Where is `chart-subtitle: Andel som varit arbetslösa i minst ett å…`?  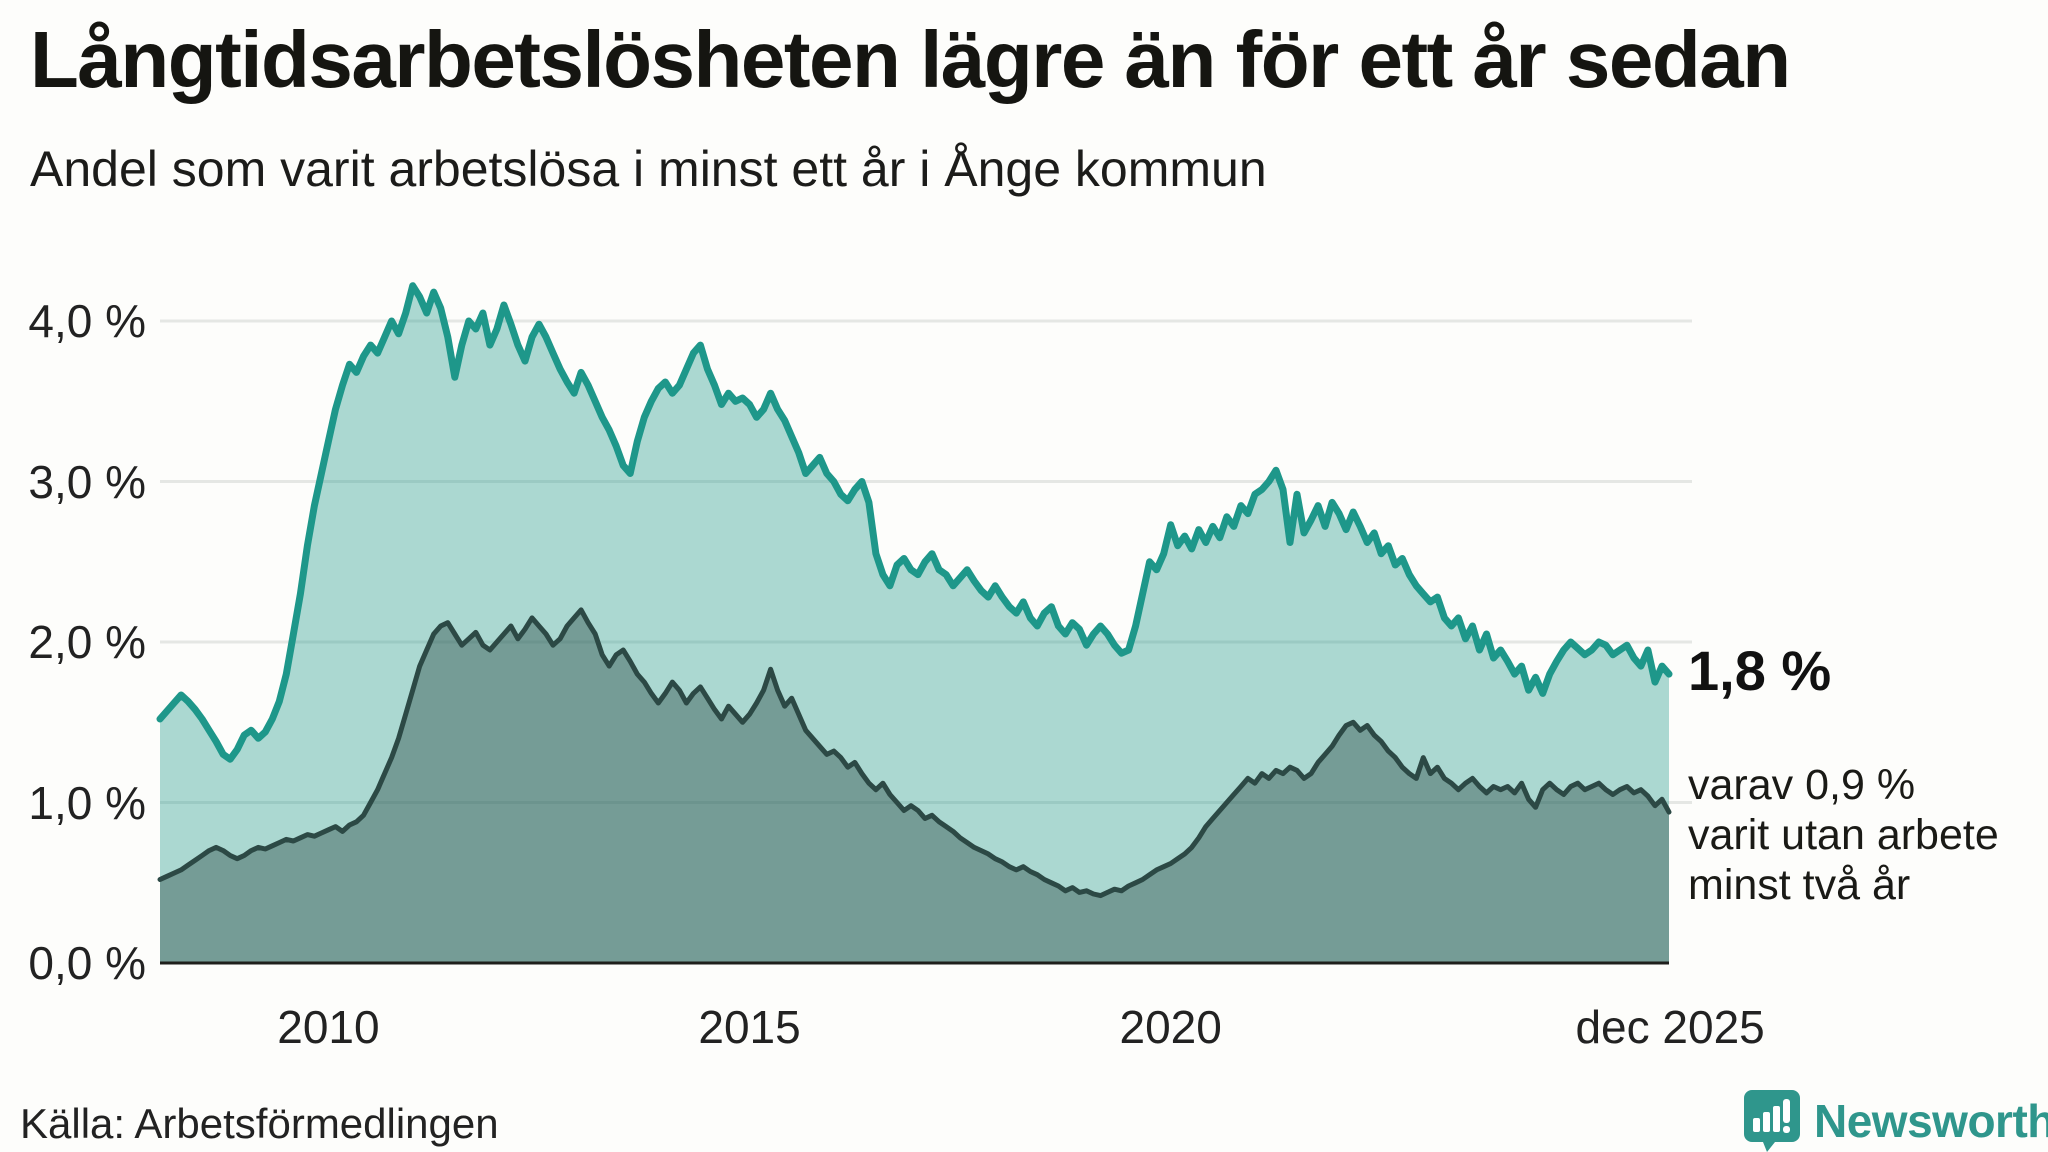
chart-subtitle: Andel som varit arbetslösa i minst ett å… is located at coordinates (648, 169).